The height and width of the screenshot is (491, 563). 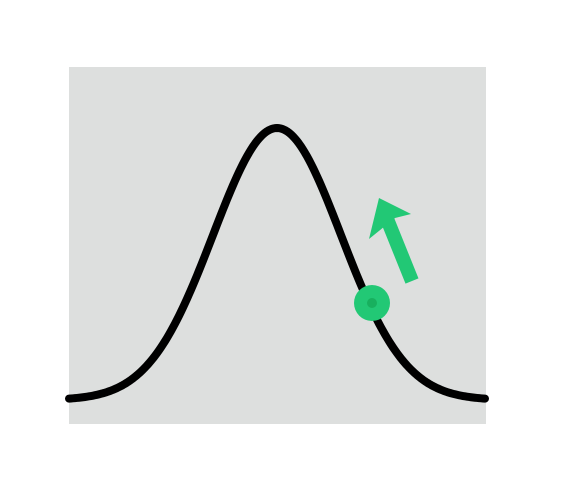 I want to click on marker-point, so click(x=372, y=303).